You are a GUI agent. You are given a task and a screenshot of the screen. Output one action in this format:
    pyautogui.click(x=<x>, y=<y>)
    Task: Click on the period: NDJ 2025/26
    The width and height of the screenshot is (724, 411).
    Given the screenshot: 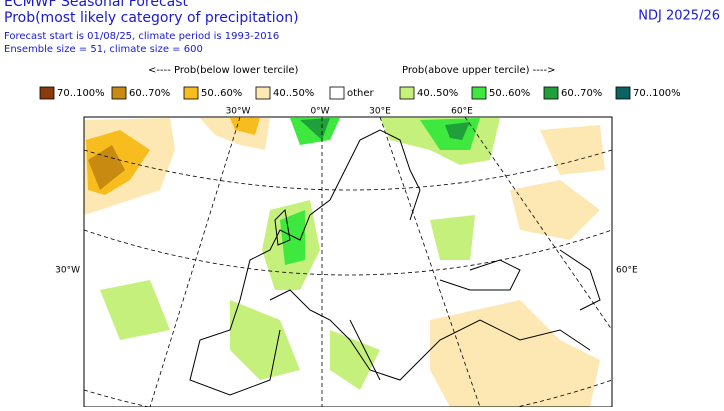 What is the action you would take?
    pyautogui.click(x=679, y=16)
    